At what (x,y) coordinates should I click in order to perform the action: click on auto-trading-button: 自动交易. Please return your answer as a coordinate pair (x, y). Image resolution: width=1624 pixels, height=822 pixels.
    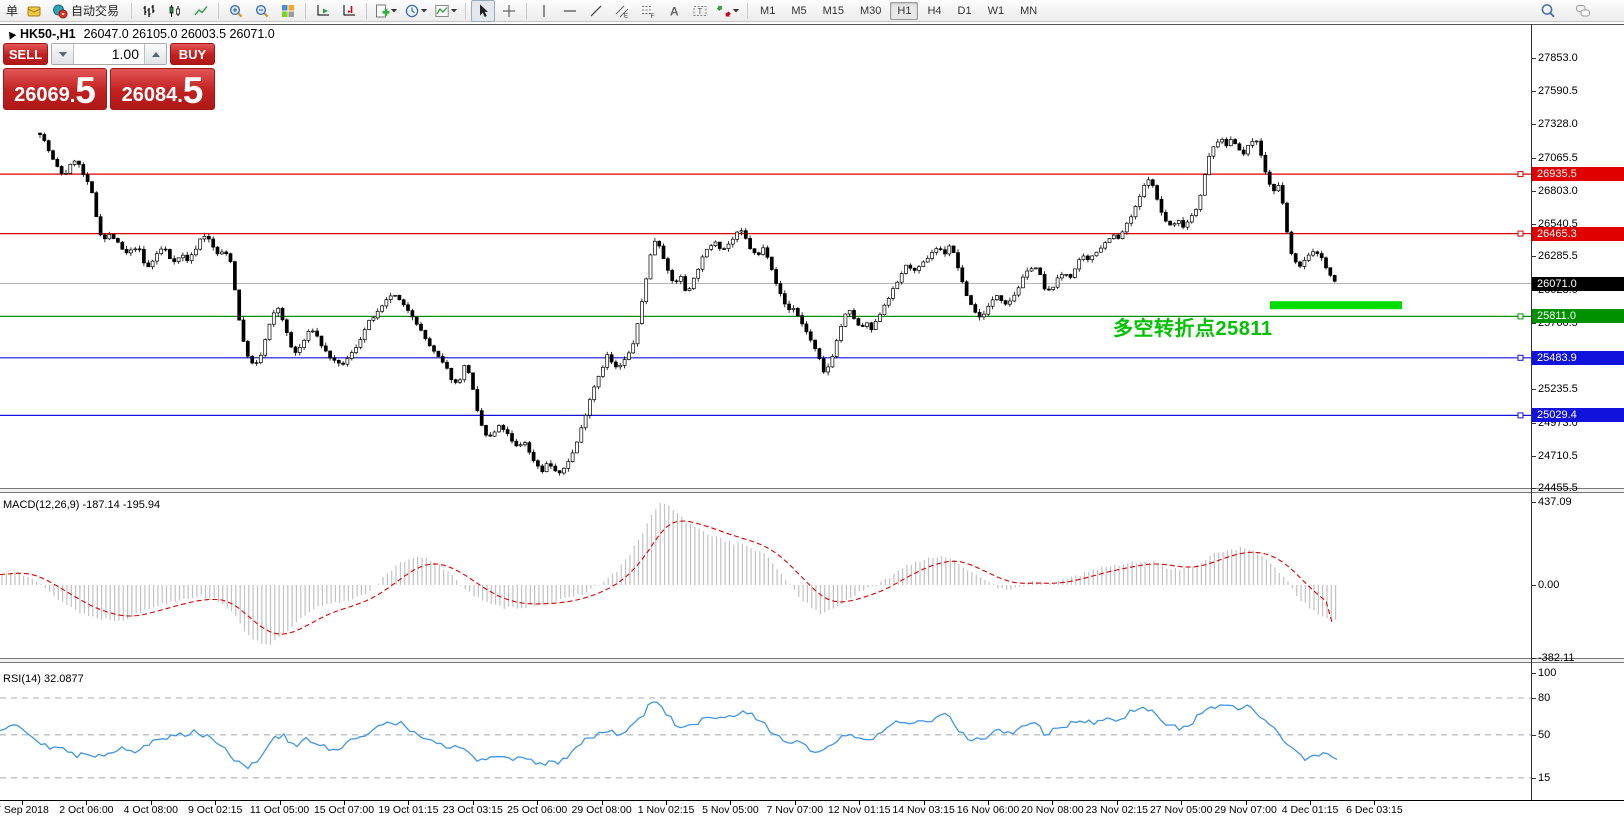
    Looking at the image, I should click on (87, 11).